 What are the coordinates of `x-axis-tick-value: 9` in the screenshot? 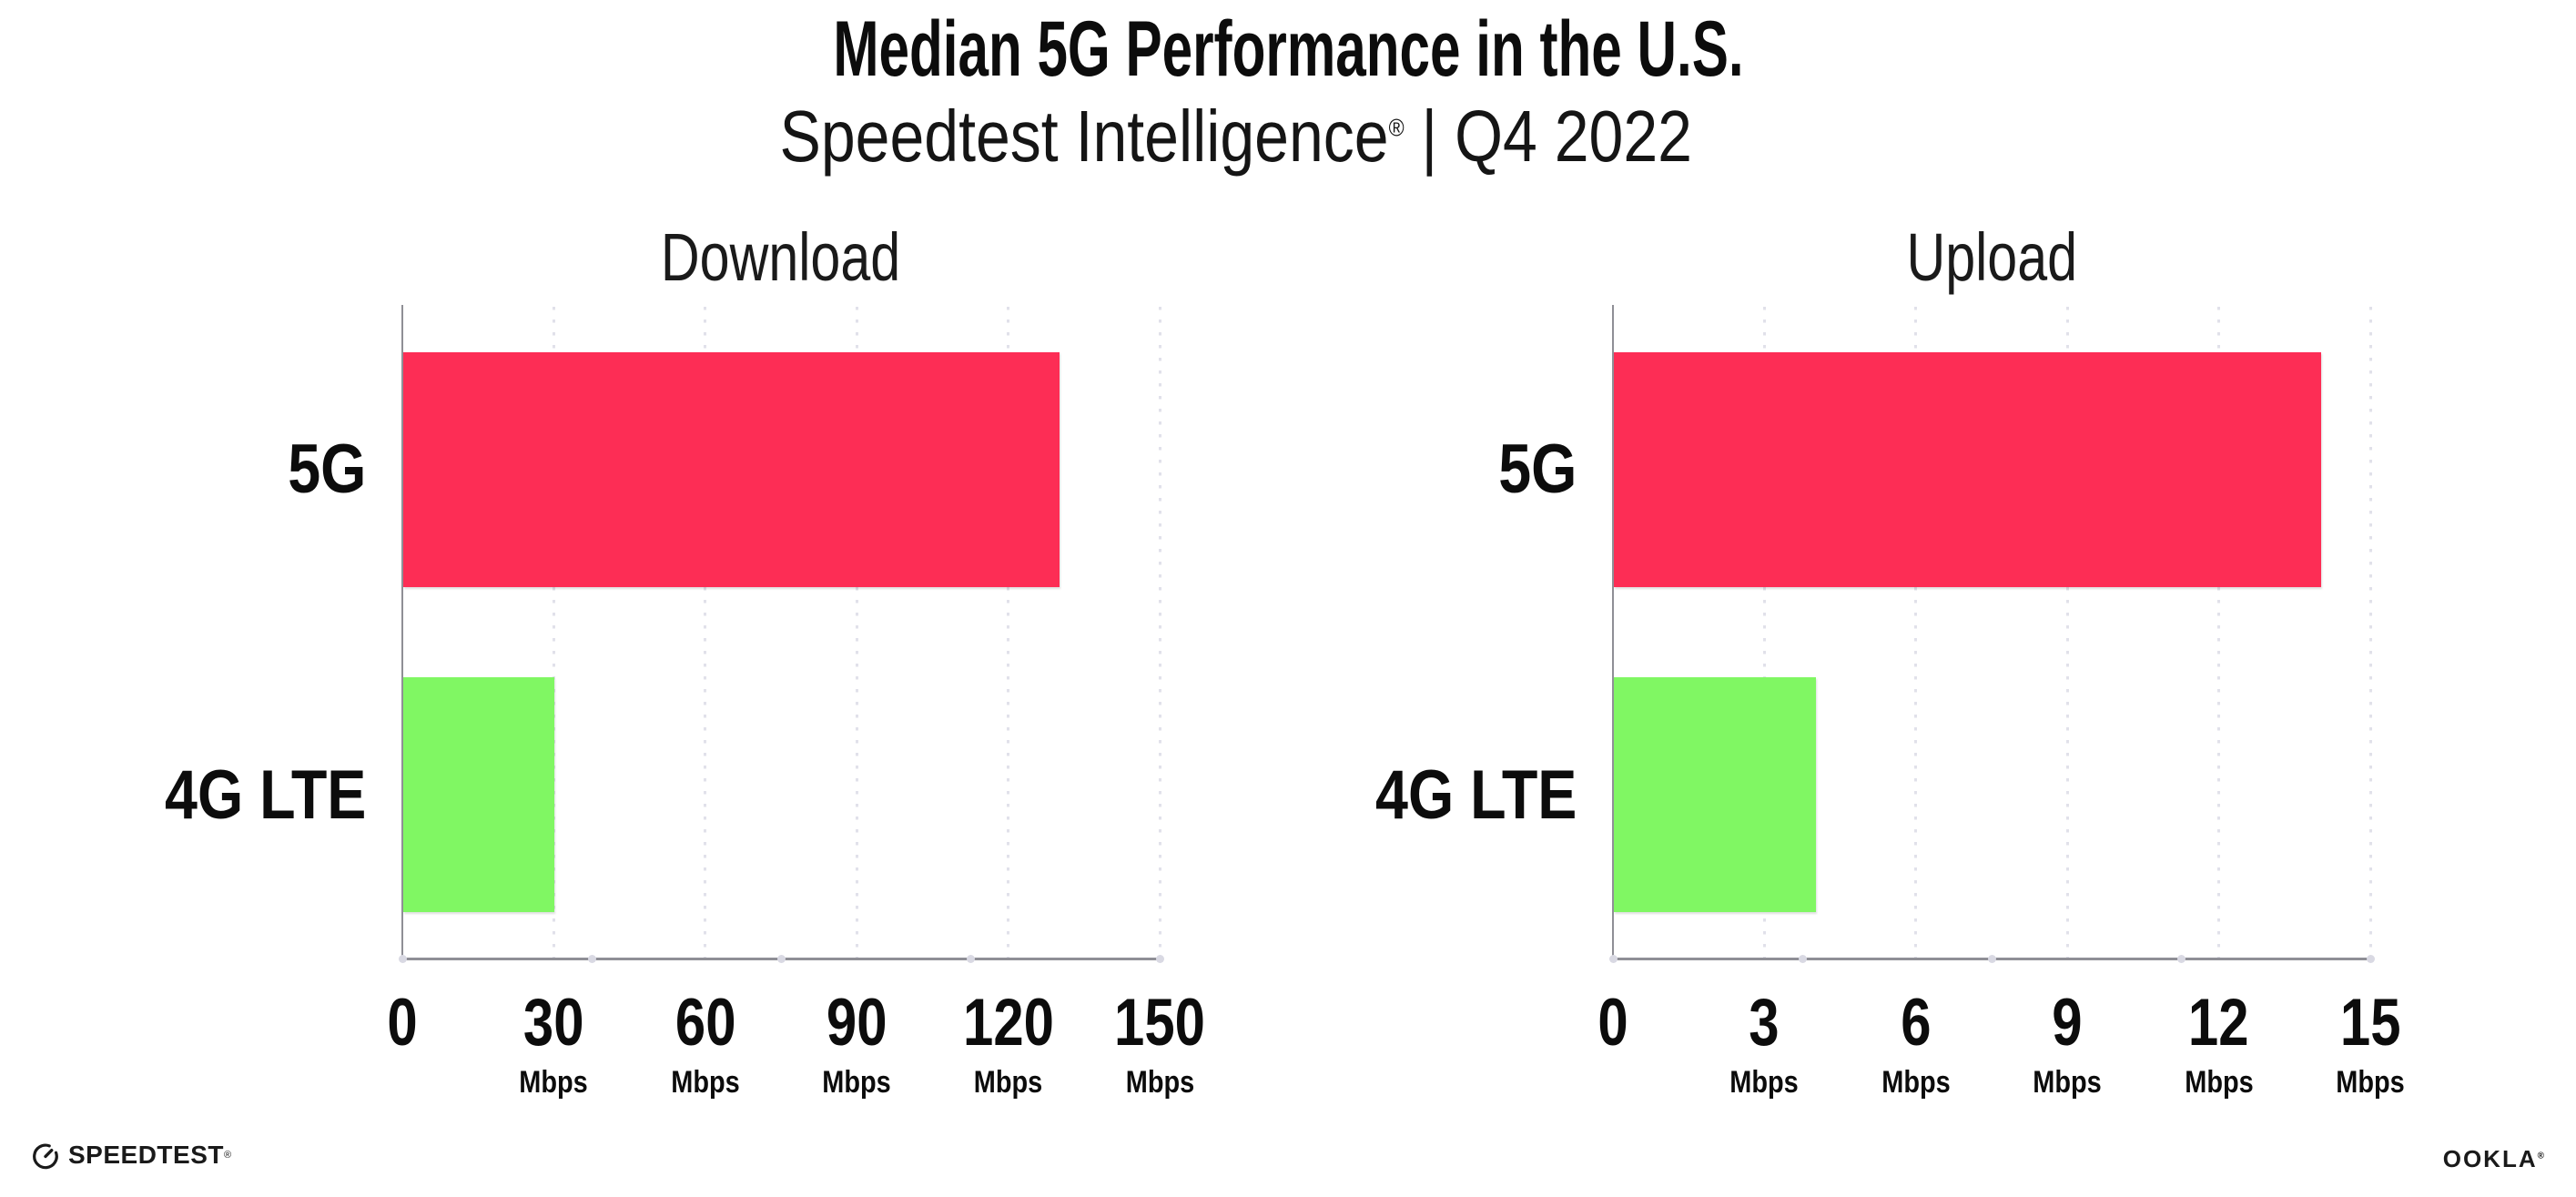 It's located at (2067, 1023).